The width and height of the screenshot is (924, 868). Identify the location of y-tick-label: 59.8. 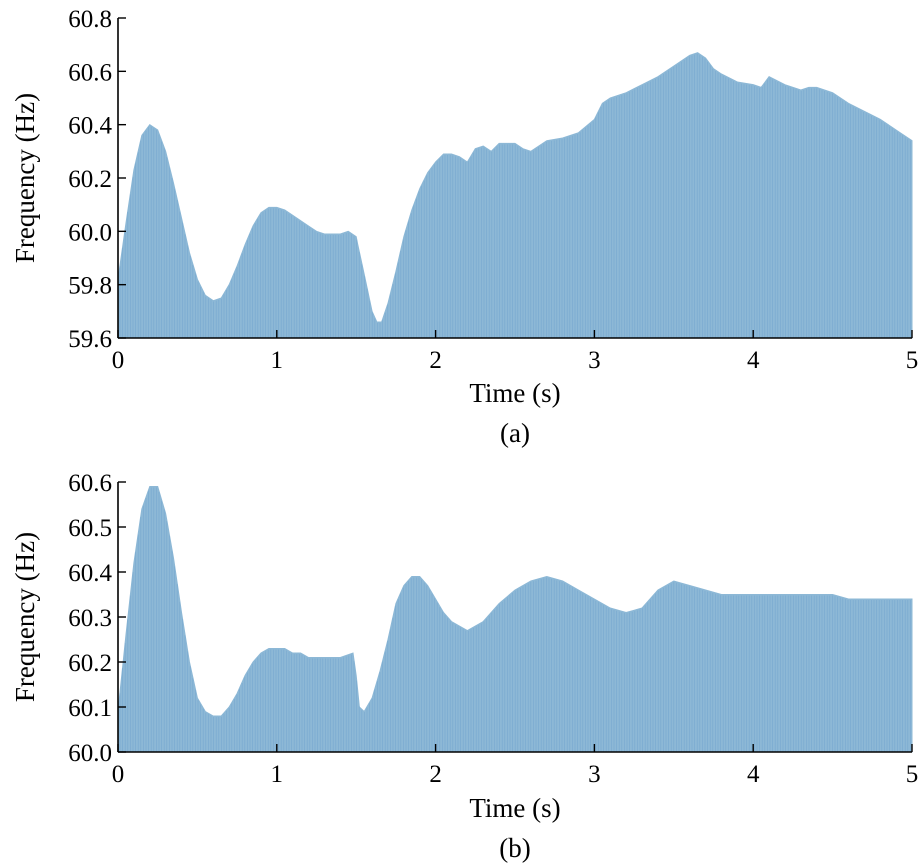
(90, 286).